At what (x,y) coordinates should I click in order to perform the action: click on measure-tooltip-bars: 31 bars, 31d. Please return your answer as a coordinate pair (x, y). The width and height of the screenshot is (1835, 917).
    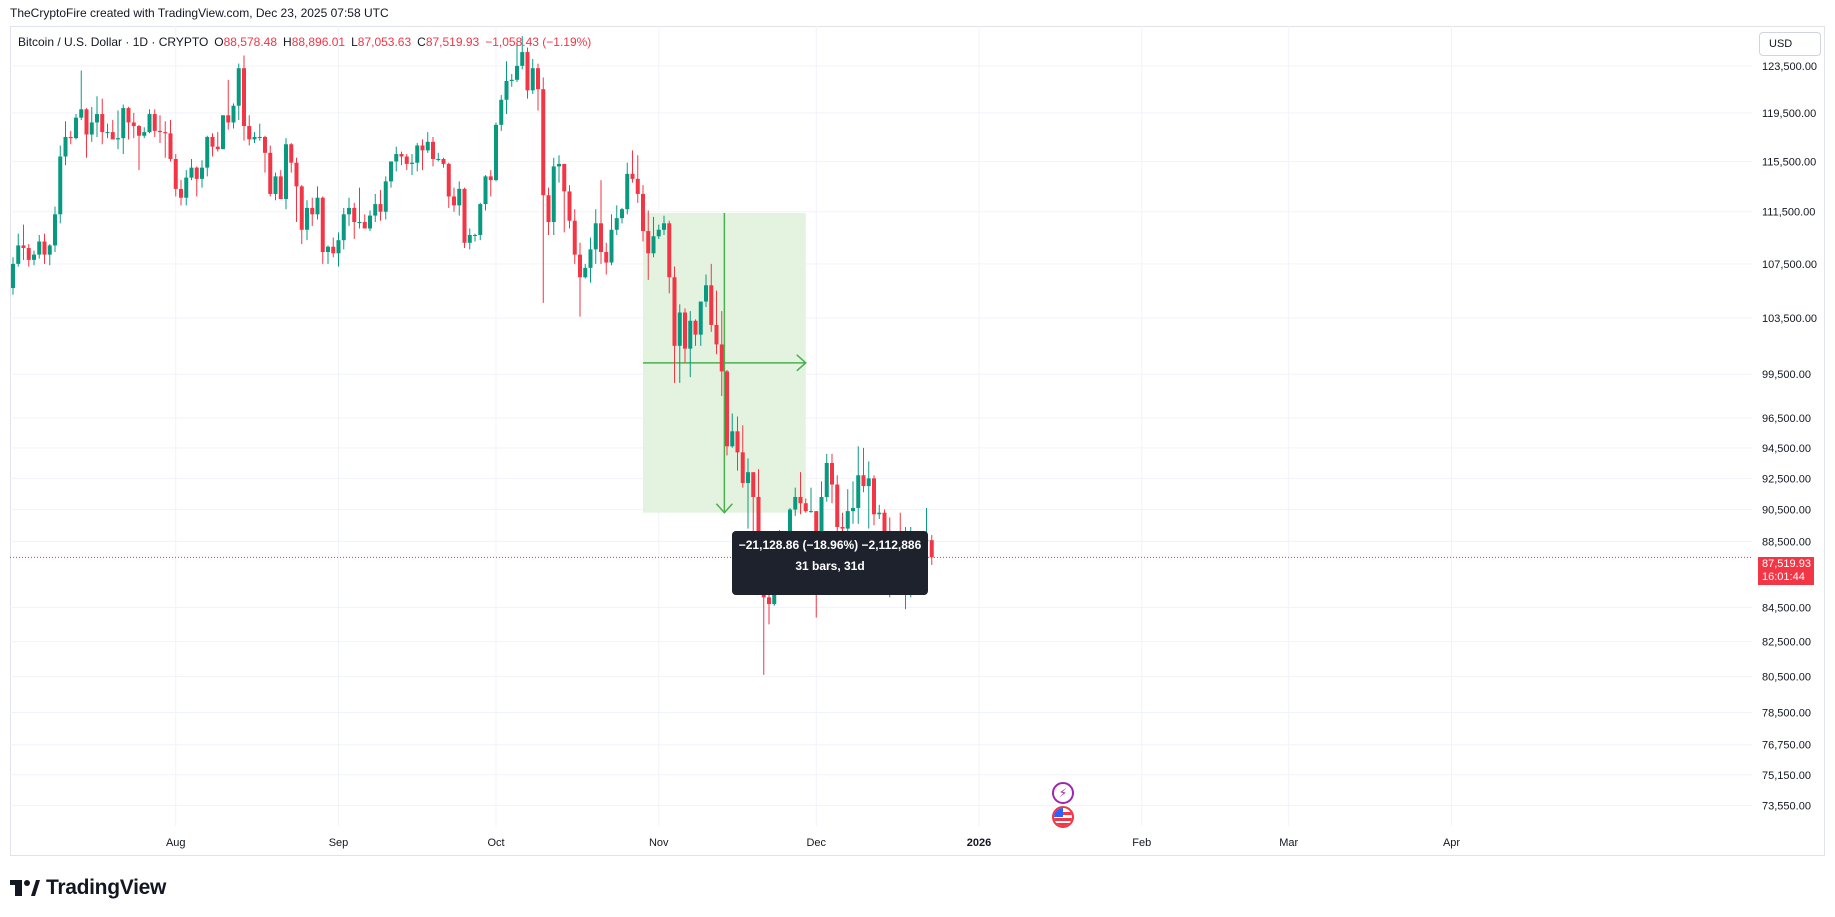
    Looking at the image, I should click on (830, 566).